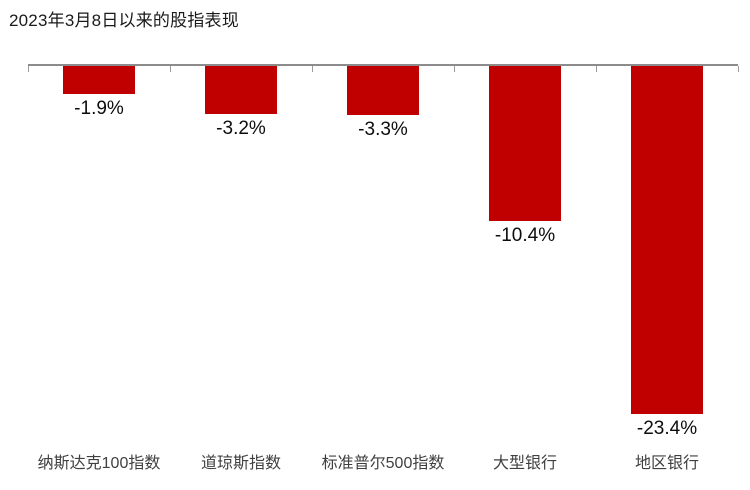 The width and height of the screenshot is (750, 490). What do you see at coordinates (667, 428) in the screenshot?
I see `bar-value-label: -23.4%` at bounding box center [667, 428].